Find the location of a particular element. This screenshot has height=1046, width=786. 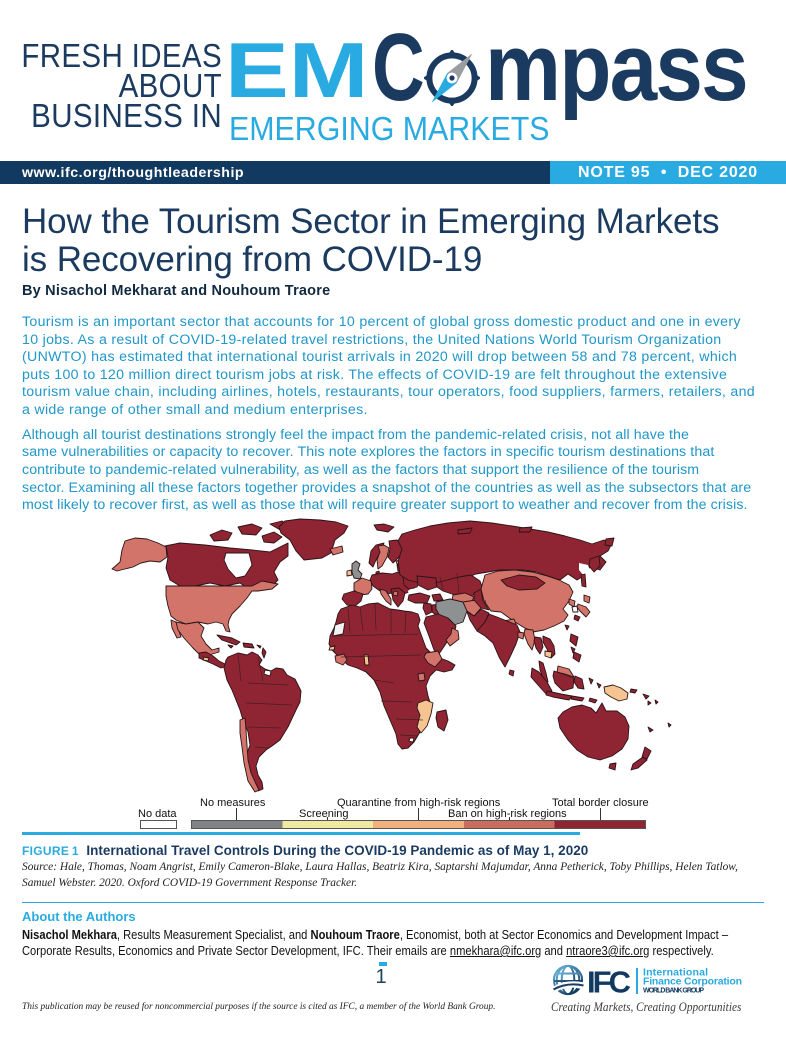

svg-text: IFC is located at coordinates (609, 982).